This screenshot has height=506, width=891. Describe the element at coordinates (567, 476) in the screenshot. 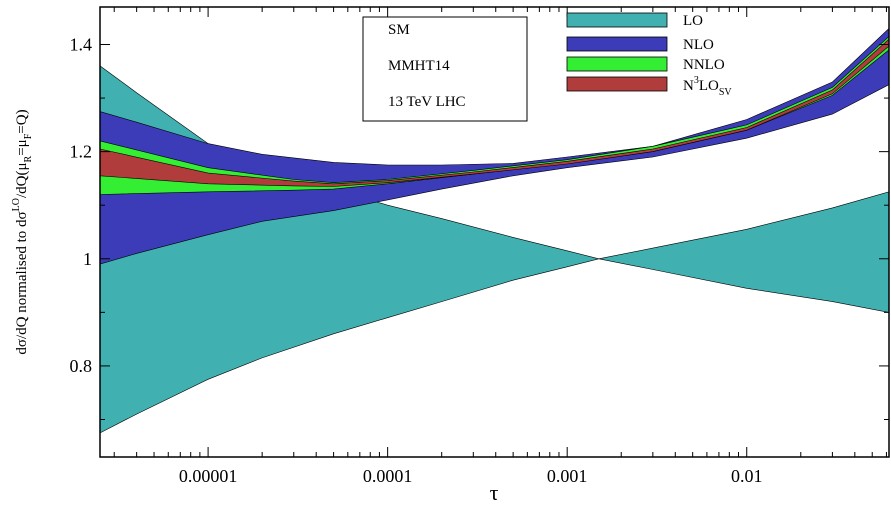

I see `x-tick-label: 0.001` at that location.